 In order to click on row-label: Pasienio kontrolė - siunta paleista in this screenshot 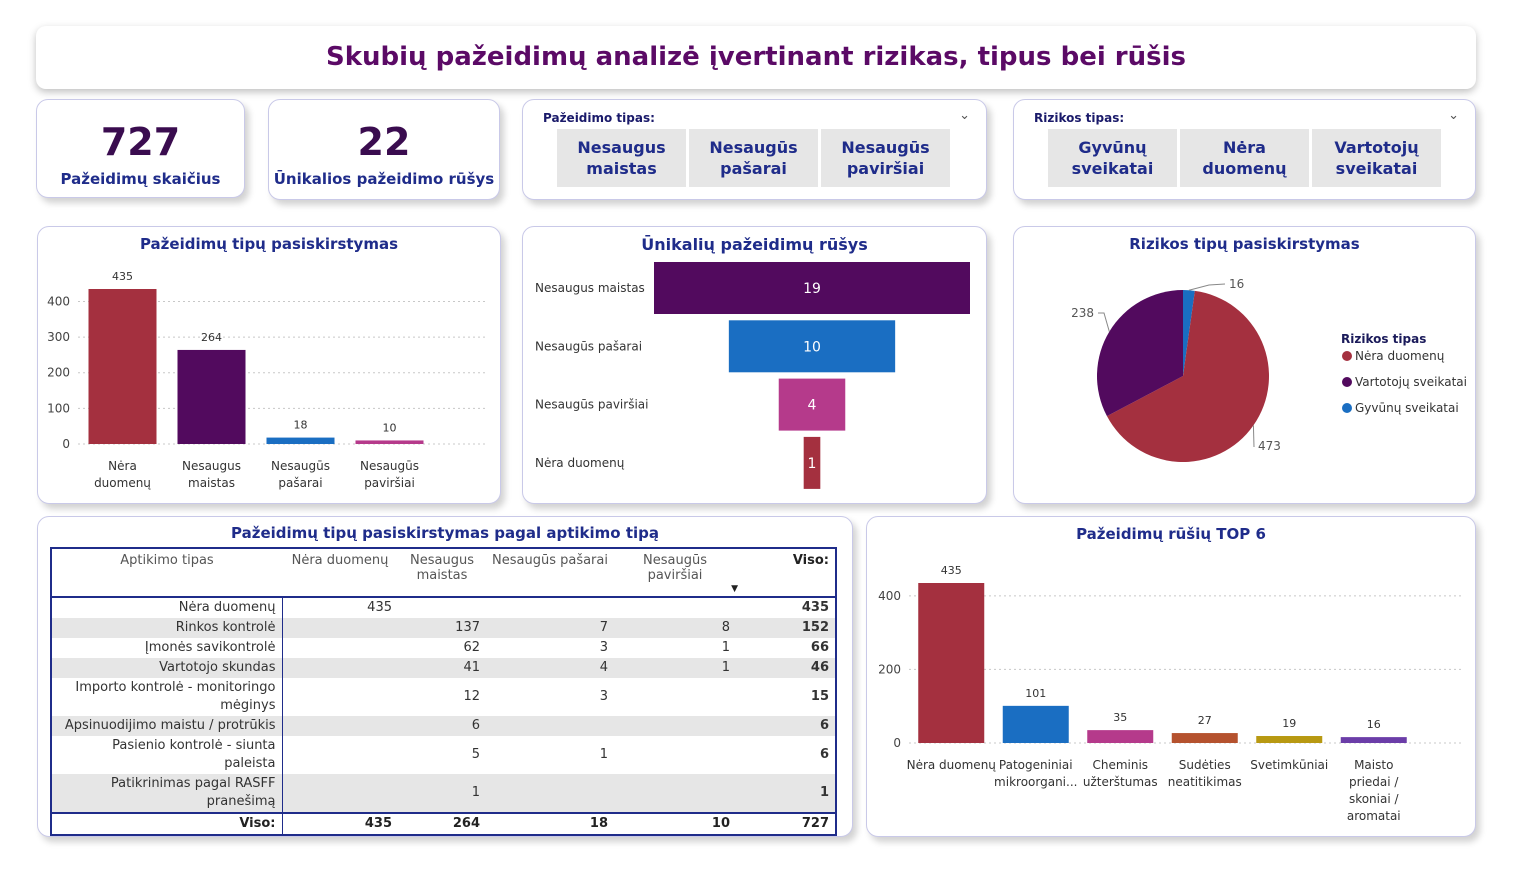, I will do `click(167, 755)`.